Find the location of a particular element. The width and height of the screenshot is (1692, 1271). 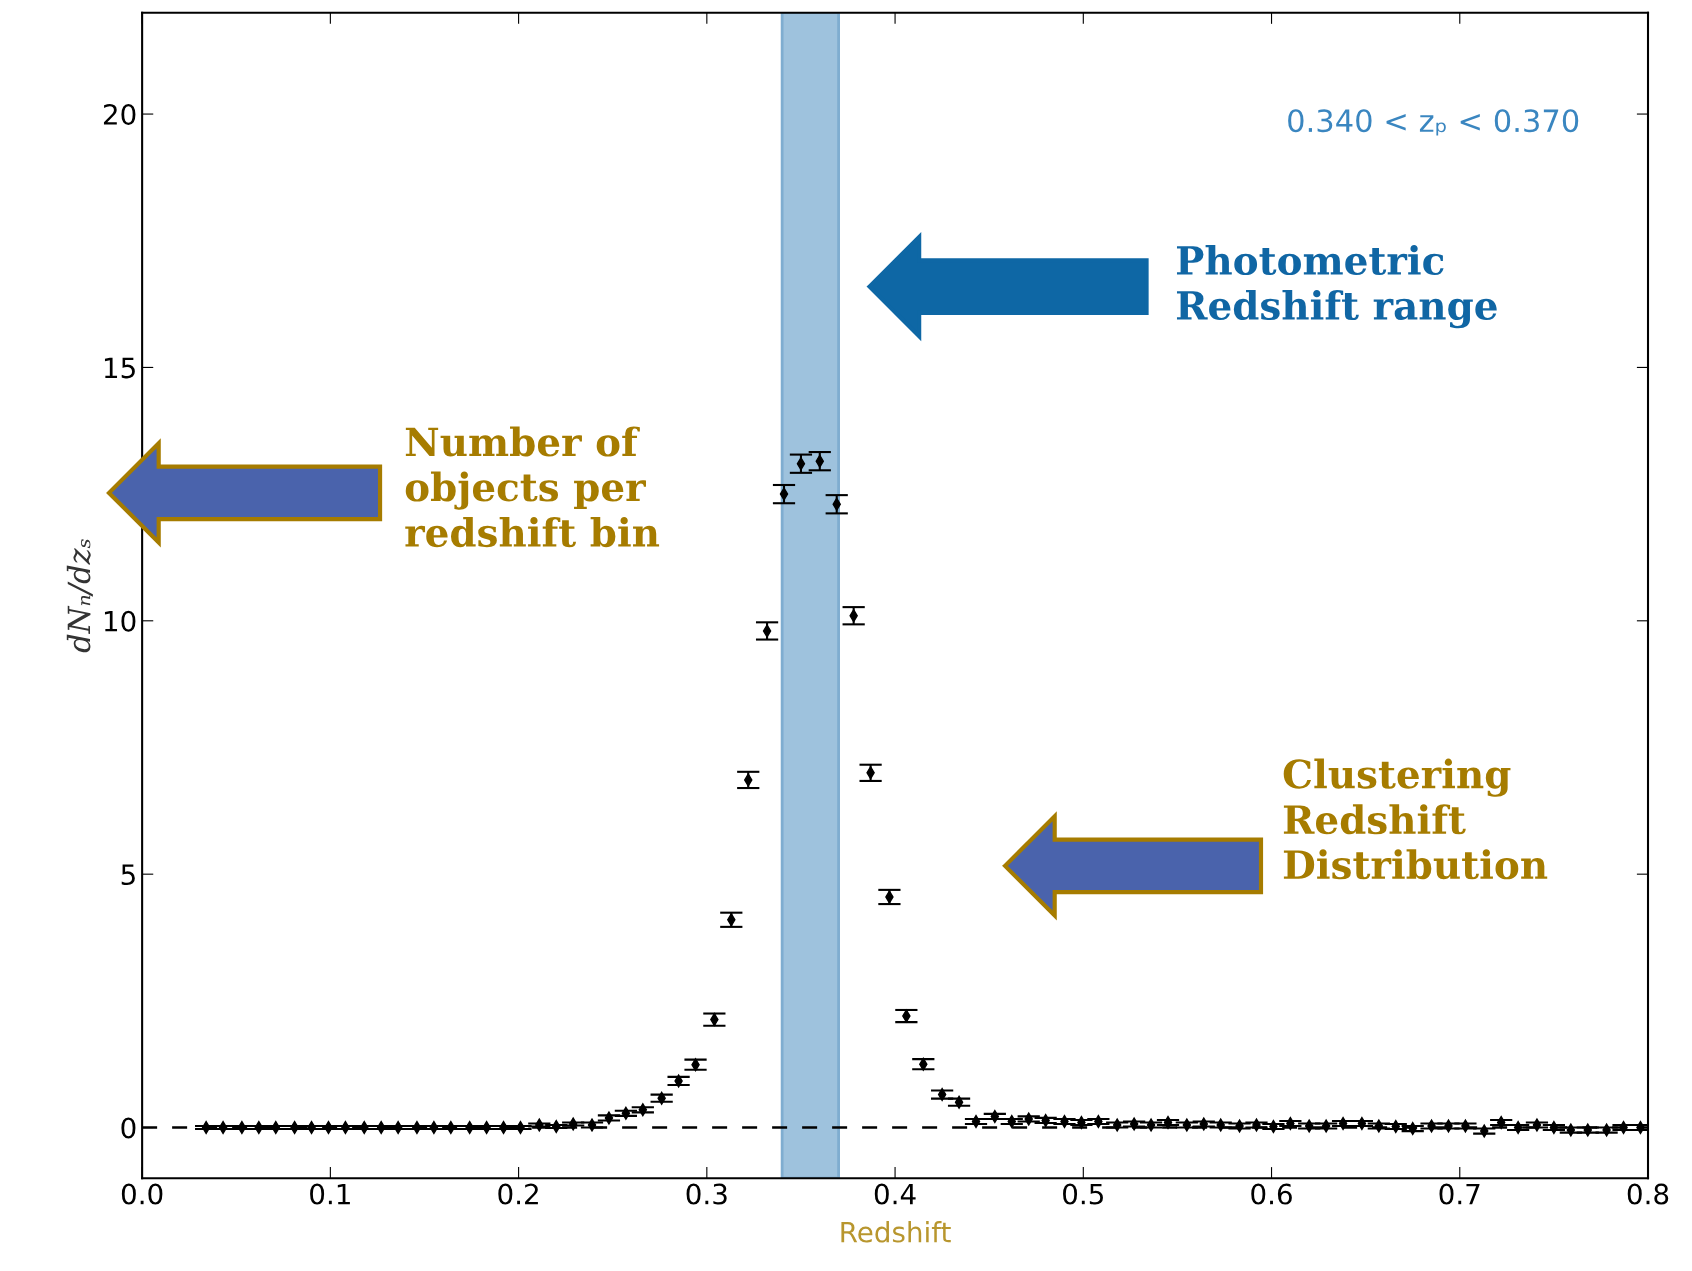

x-tick-label: 0.5 is located at coordinates (1083, 1194).